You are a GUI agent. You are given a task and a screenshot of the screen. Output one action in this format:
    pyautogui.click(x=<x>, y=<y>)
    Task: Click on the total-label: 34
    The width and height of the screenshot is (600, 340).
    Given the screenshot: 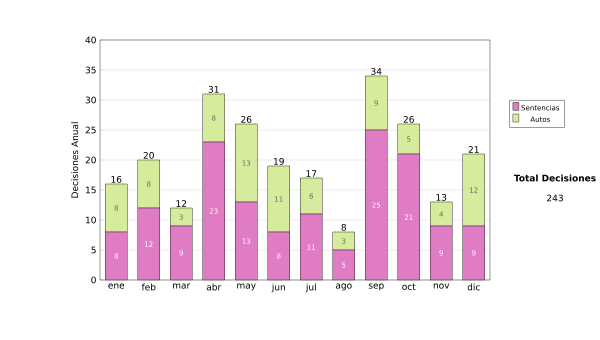 What is the action you would take?
    pyautogui.click(x=376, y=71)
    